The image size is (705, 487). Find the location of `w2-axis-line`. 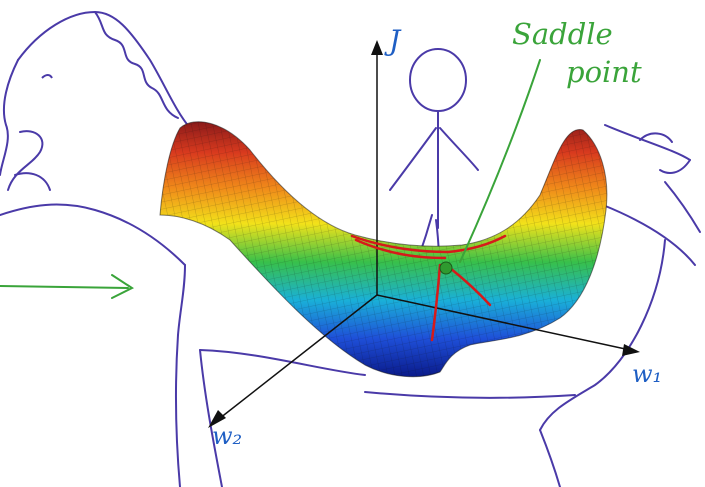

w2-axis-line is located at coordinates (296, 358).